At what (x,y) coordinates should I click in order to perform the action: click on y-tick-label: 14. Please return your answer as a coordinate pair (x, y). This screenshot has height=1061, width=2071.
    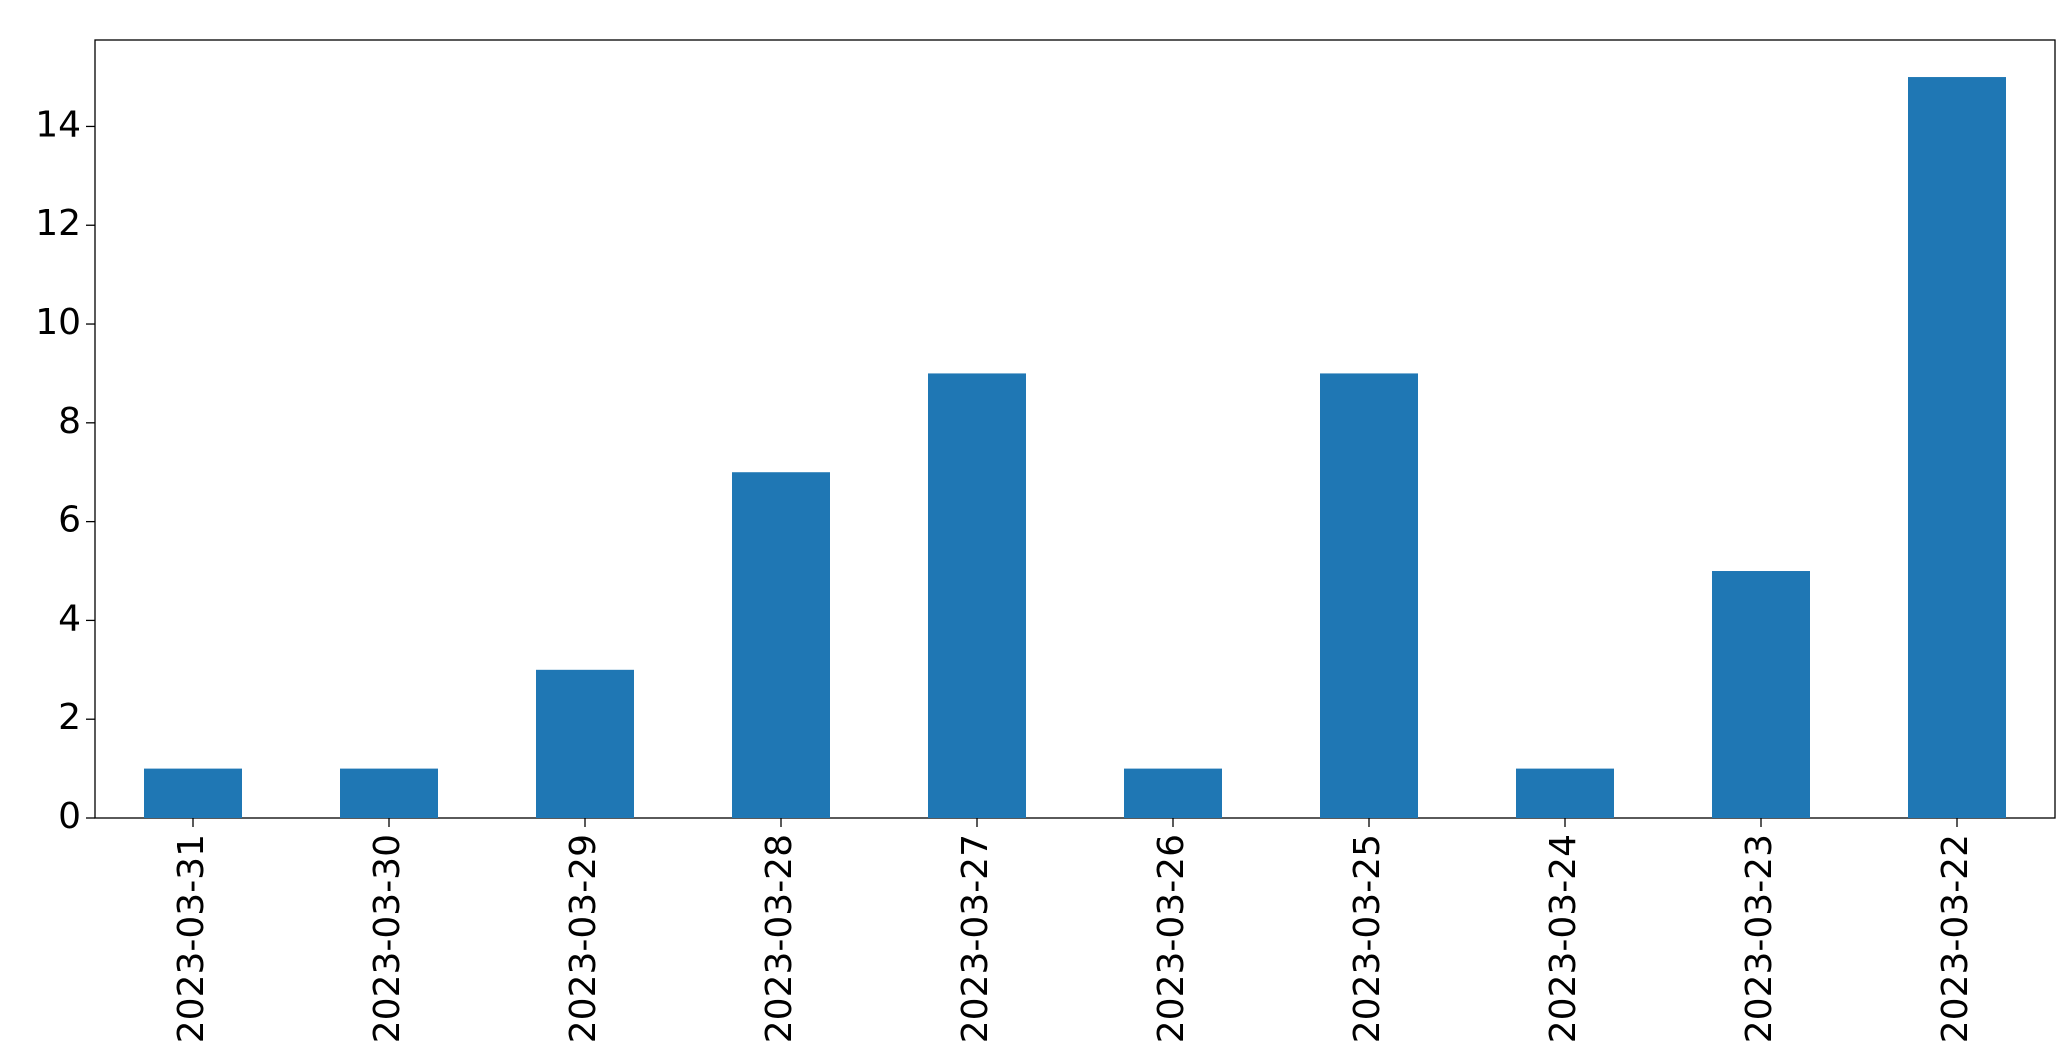
    Looking at the image, I should click on (58, 124).